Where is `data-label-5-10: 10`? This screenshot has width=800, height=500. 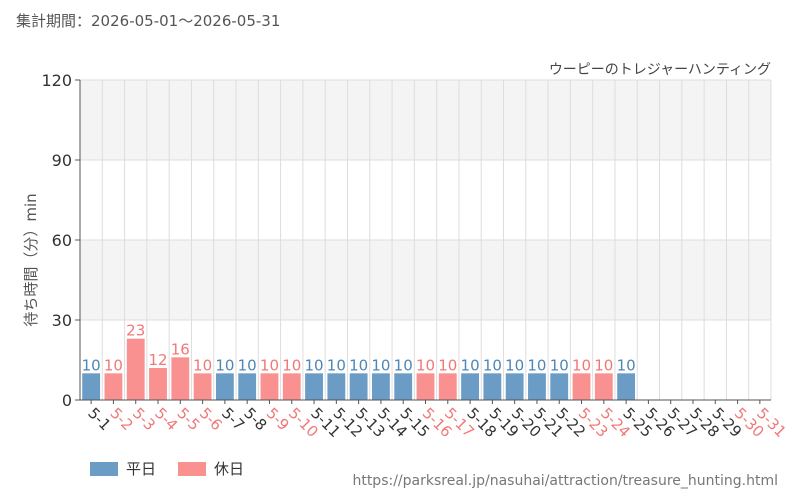 data-label-5-10: 10 is located at coordinates (291, 365).